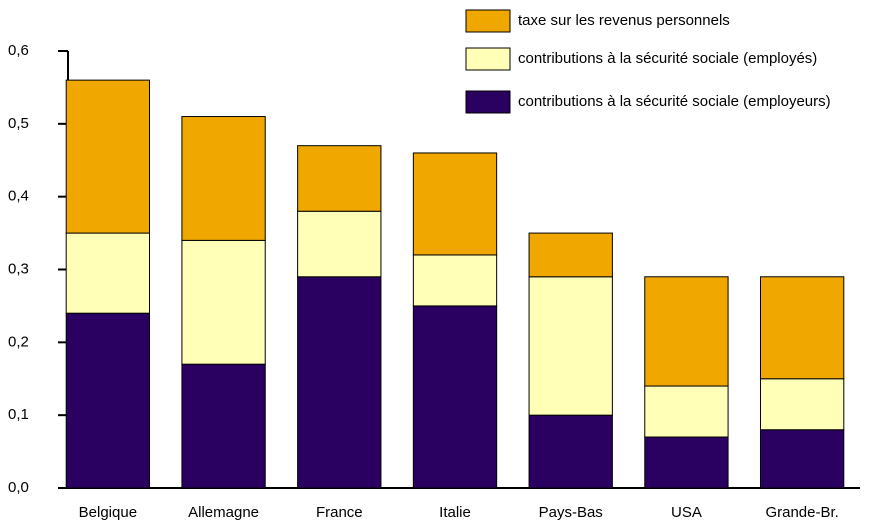 The width and height of the screenshot is (879, 529). What do you see at coordinates (18, 268) in the screenshot?
I see `y-tick-label: 0,3` at bounding box center [18, 268].